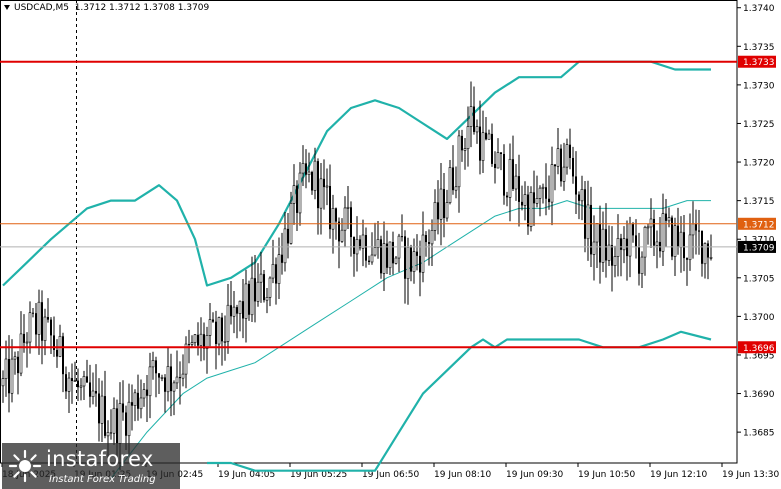  Describe the element at coordinates (759, 63) in the screenshot. I see `level-price-label-resistance: 1.3733` at that location.